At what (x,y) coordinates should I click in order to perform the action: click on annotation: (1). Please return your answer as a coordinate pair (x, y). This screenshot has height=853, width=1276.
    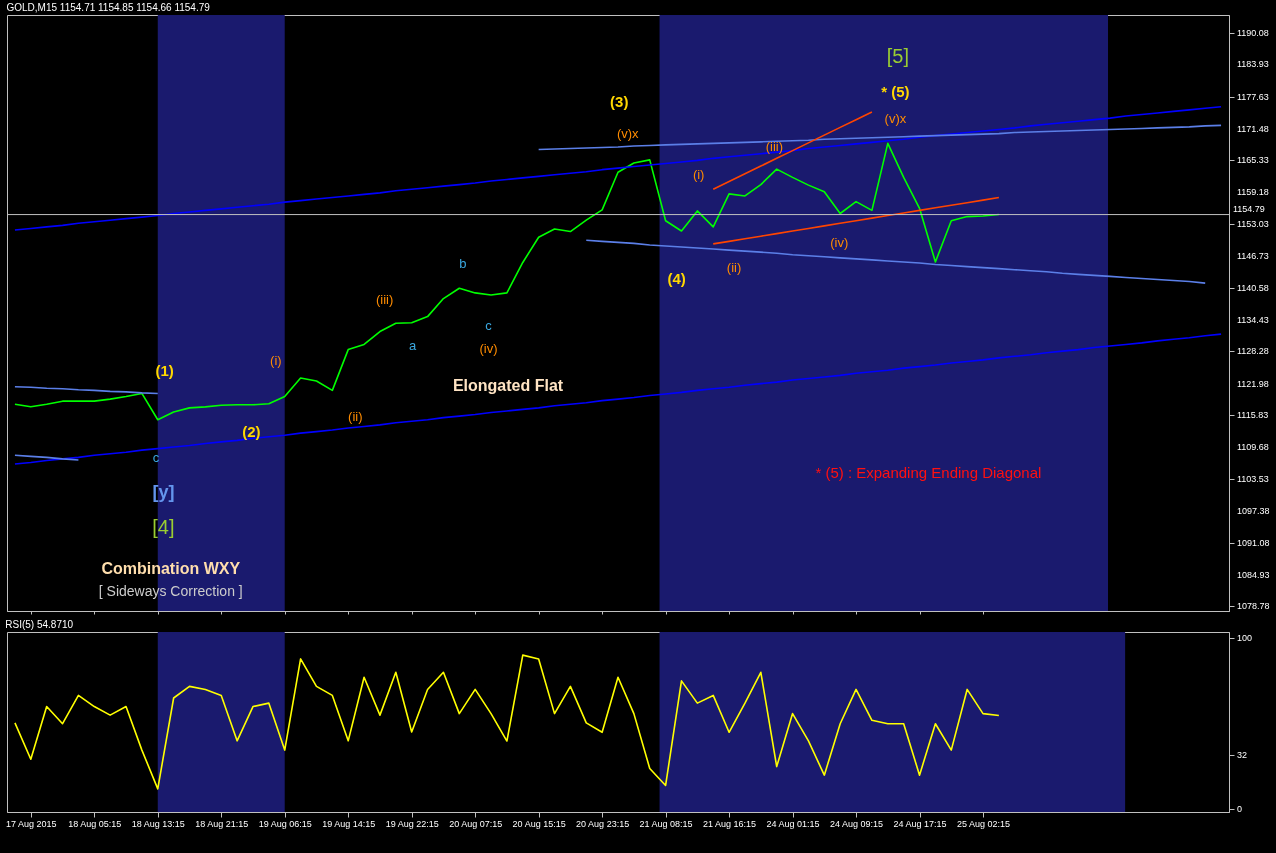
    Looking at the image, I should click on (164, 370).